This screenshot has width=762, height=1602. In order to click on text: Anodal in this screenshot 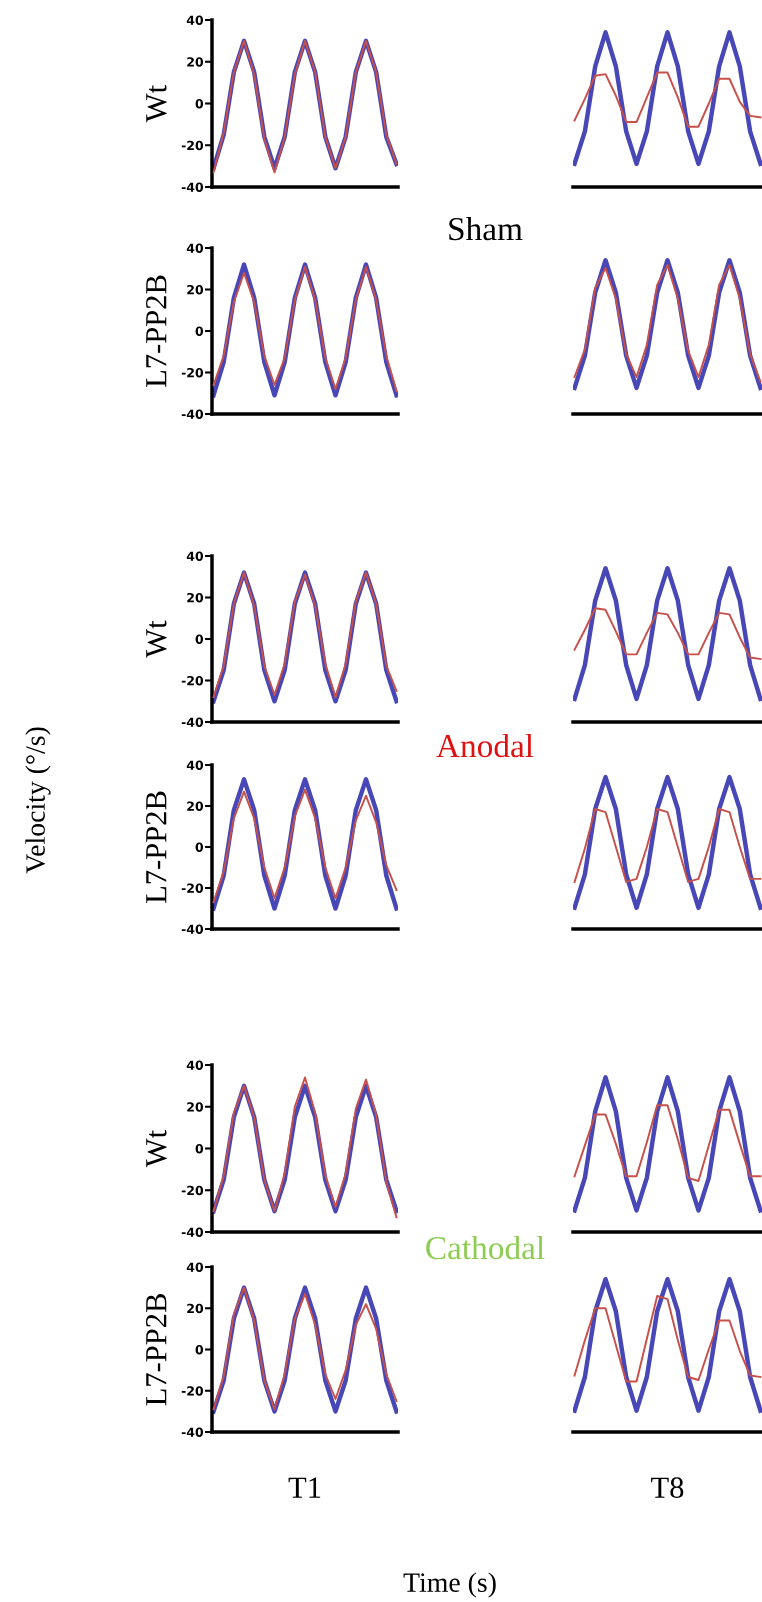, I will do `click(485, 745)`.